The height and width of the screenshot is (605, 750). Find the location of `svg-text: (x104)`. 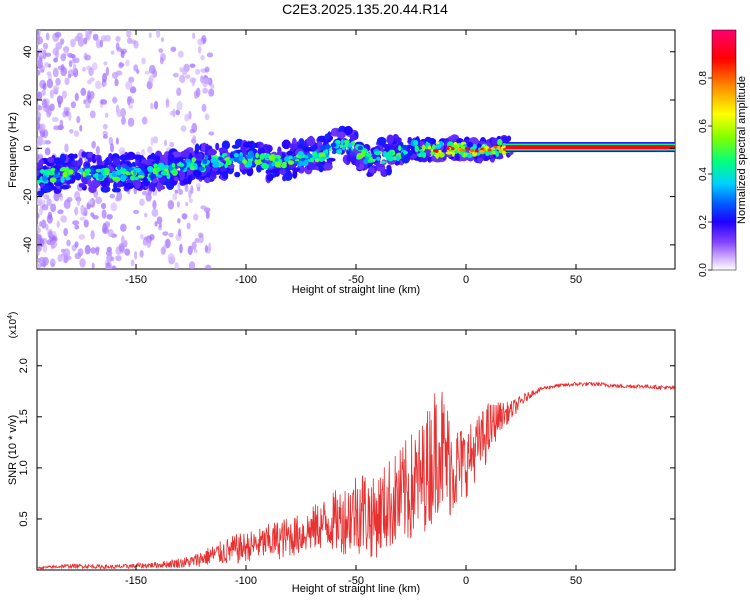

svg-text: (x104) is located at coordinates (13, 325).